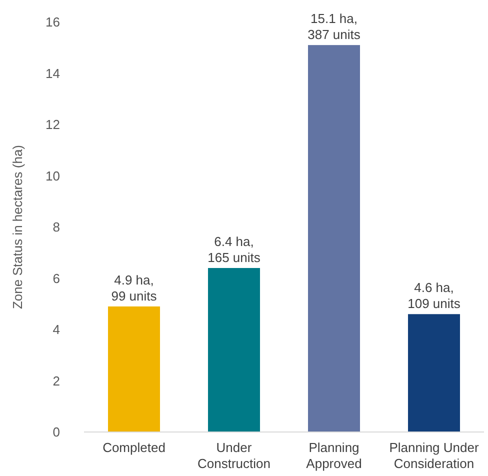 The image size is (488, 476). I want to click on y-tick-label: 16, so click(53, 22).